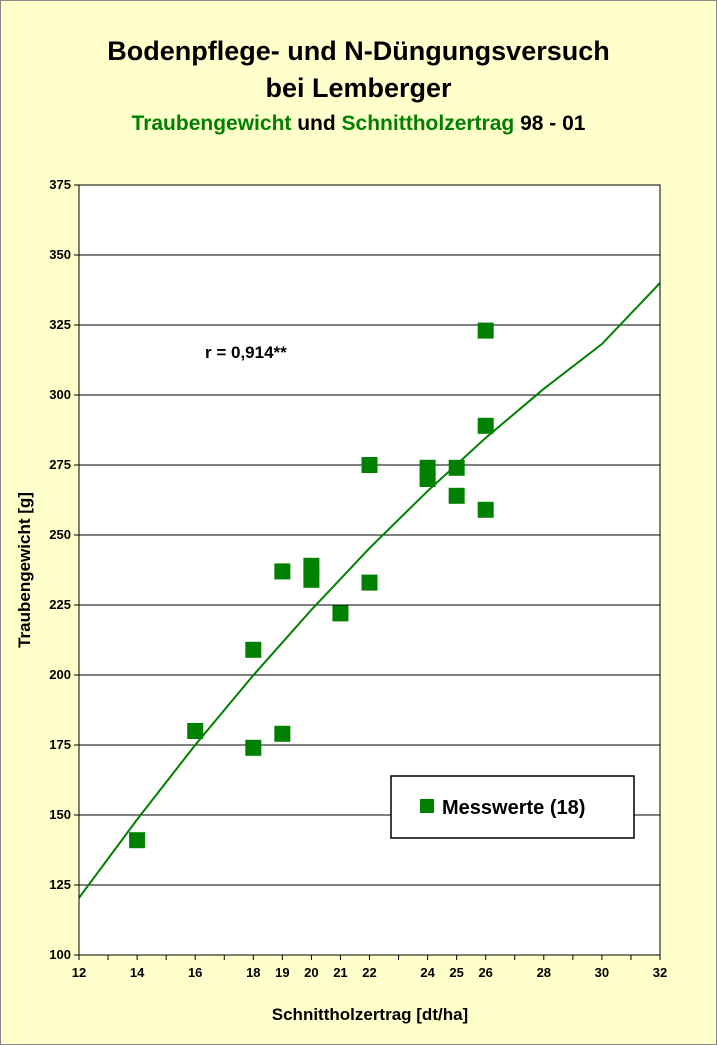 The image size is (717, 1045). I want to click on x-axis-label: Schnittholzertrag [dt/ha], so click(370, 1014).